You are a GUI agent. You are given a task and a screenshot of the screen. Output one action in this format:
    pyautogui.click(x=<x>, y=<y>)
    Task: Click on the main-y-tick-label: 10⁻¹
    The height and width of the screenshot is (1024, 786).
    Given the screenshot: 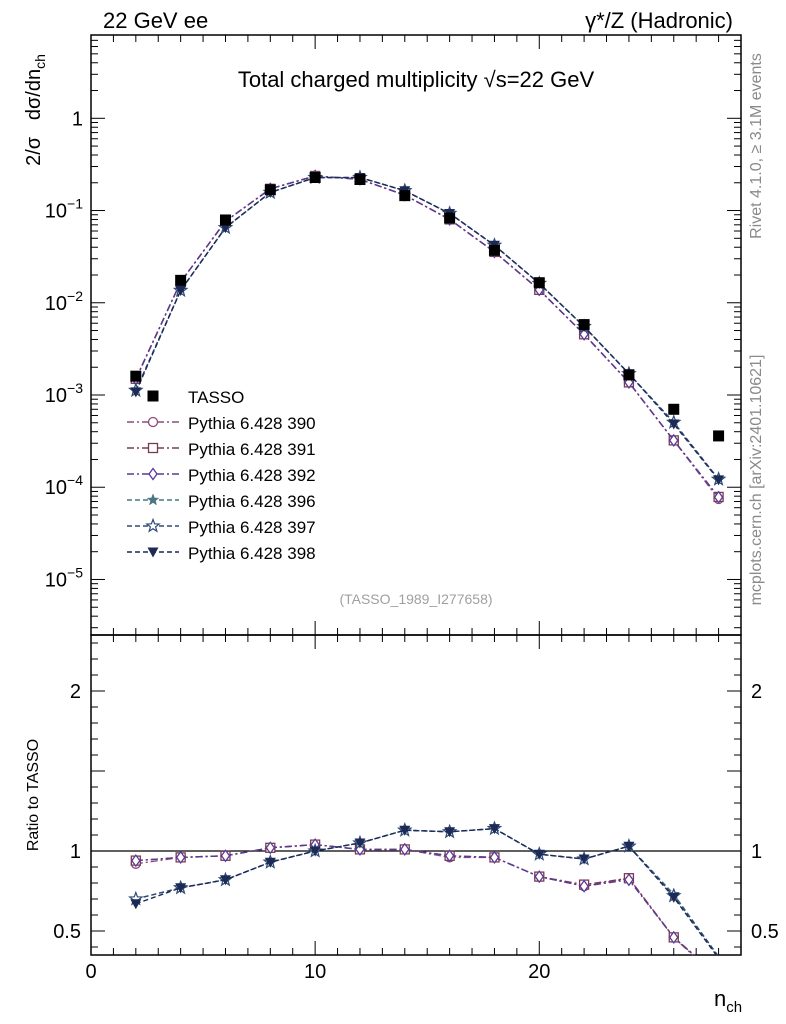 What is the action you would take?
    pyautogui.click(x=64, y=209)
    